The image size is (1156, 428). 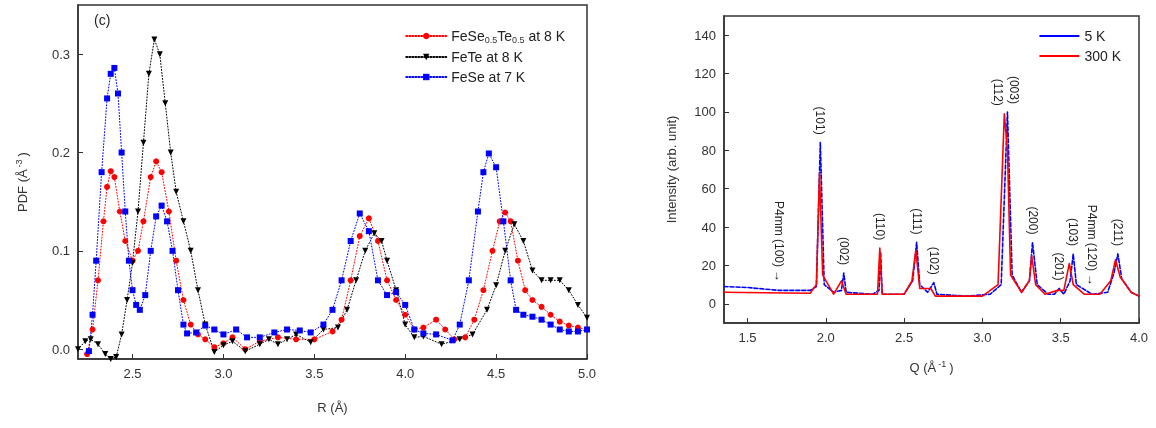 I want to click on y-tick-label: 40, so click(x=708, y=227).